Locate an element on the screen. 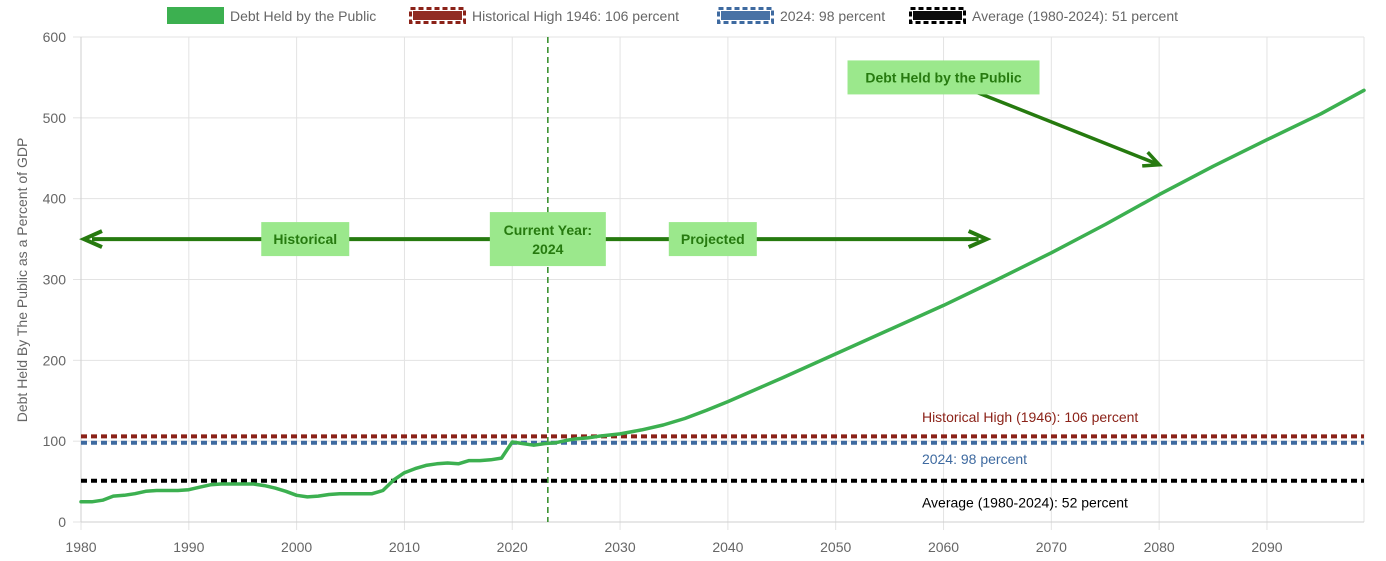 This screenshot has width=1386, height=561. legend-label: 2024: 98 percent is located at coordinates (832, 16).